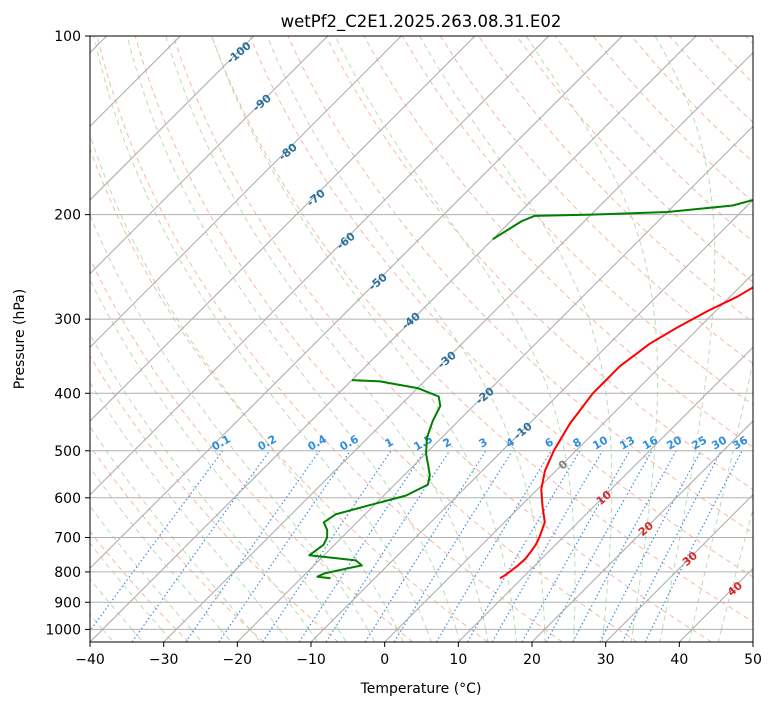 The width and height of the screenshot is (775, 708). Describe the element at coordinates (418, 655) in the screenshot. I see `x-axis-ticks: −40 −30 −20 −10 0 10 20 30 40 50` at that location.